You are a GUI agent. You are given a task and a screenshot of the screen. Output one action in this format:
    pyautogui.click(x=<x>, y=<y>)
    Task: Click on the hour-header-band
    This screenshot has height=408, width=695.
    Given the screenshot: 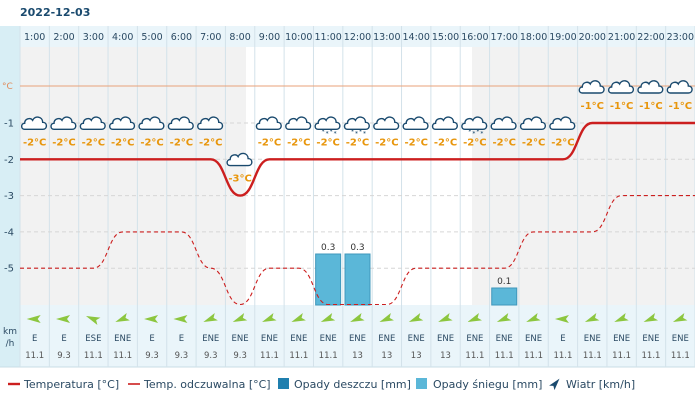 What is the action you would take?
    pyautogui.click(x=357, y=36)
    